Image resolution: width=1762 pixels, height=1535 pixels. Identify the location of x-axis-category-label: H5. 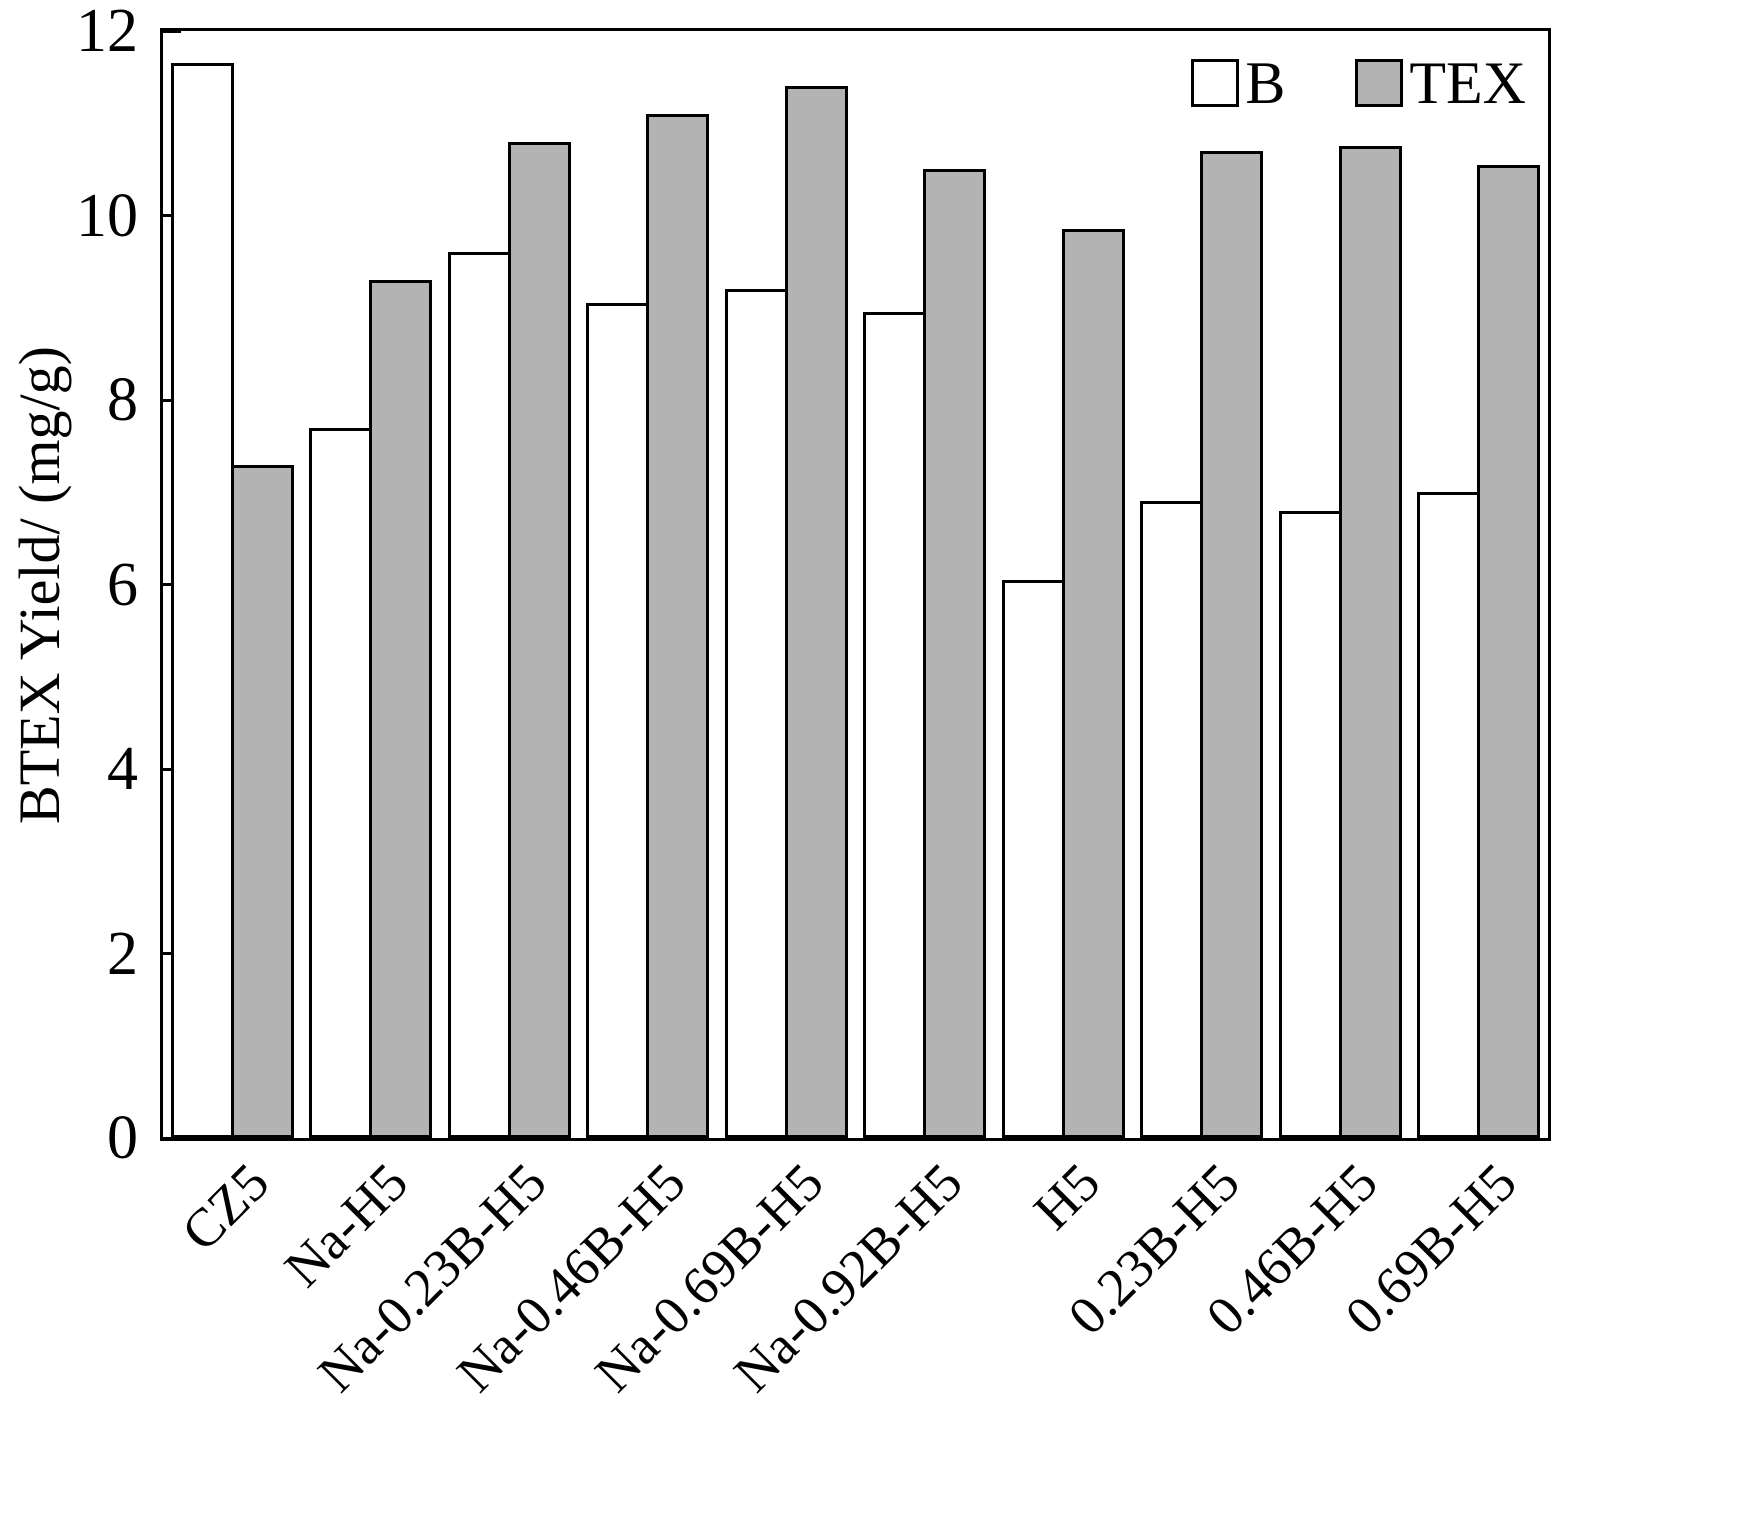
(1067, 1196).